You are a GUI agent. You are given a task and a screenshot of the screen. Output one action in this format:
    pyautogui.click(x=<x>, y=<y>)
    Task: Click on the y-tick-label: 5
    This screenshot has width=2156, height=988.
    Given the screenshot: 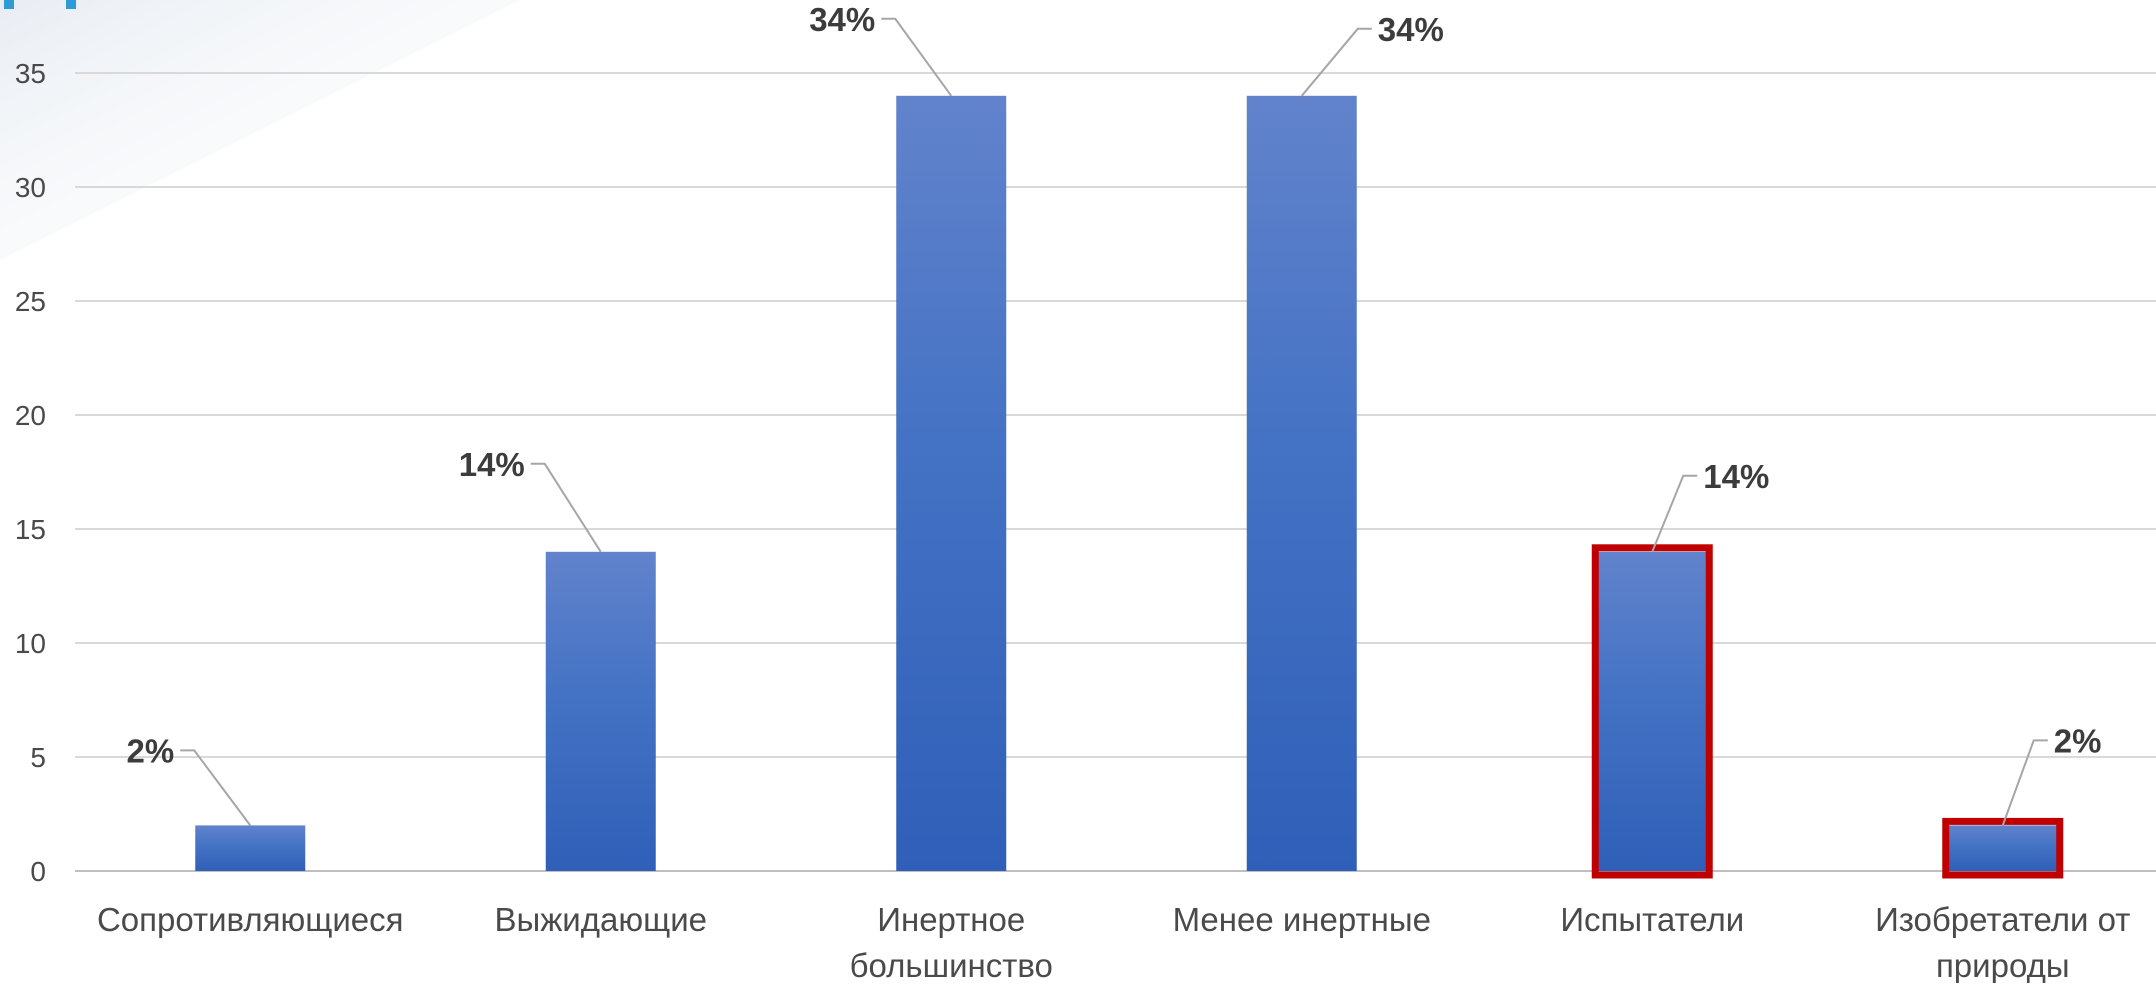 What is the action you would take?
    pyautogui.click(x=38, y=757)
    